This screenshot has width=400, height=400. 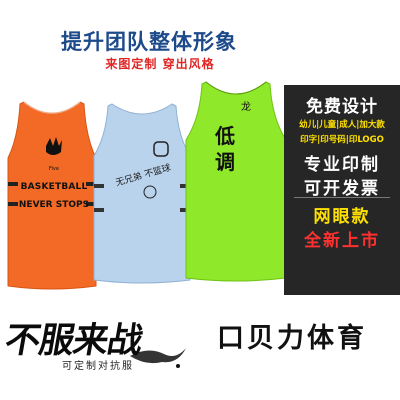 I want to click on orange-vest-line2: NEVER STOPS, so click(x=54, y=205).